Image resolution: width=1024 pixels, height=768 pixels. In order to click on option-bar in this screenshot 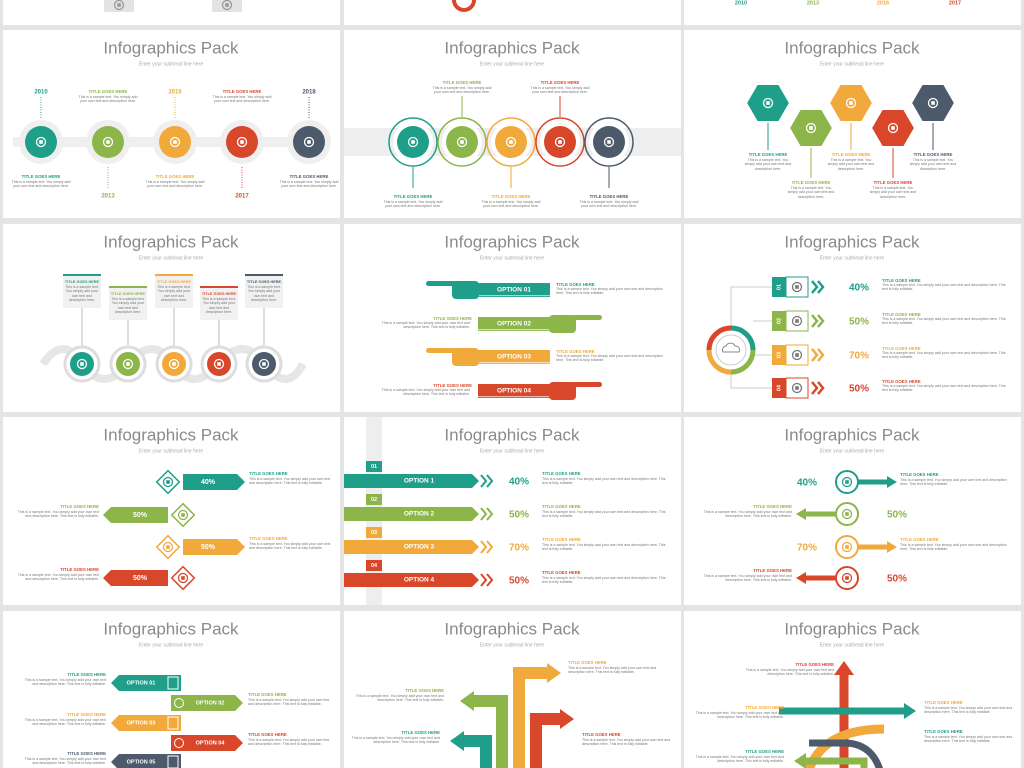, I will do `click(514, 391)`.